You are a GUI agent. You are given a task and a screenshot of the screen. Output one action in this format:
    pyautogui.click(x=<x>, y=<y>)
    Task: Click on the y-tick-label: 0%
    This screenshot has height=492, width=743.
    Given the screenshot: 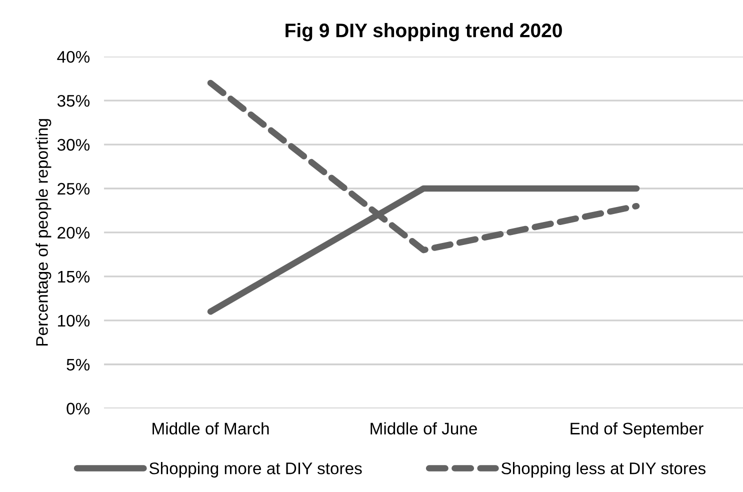 What is the action you would take?
    pyautogui.click(x=78, y=408)
    